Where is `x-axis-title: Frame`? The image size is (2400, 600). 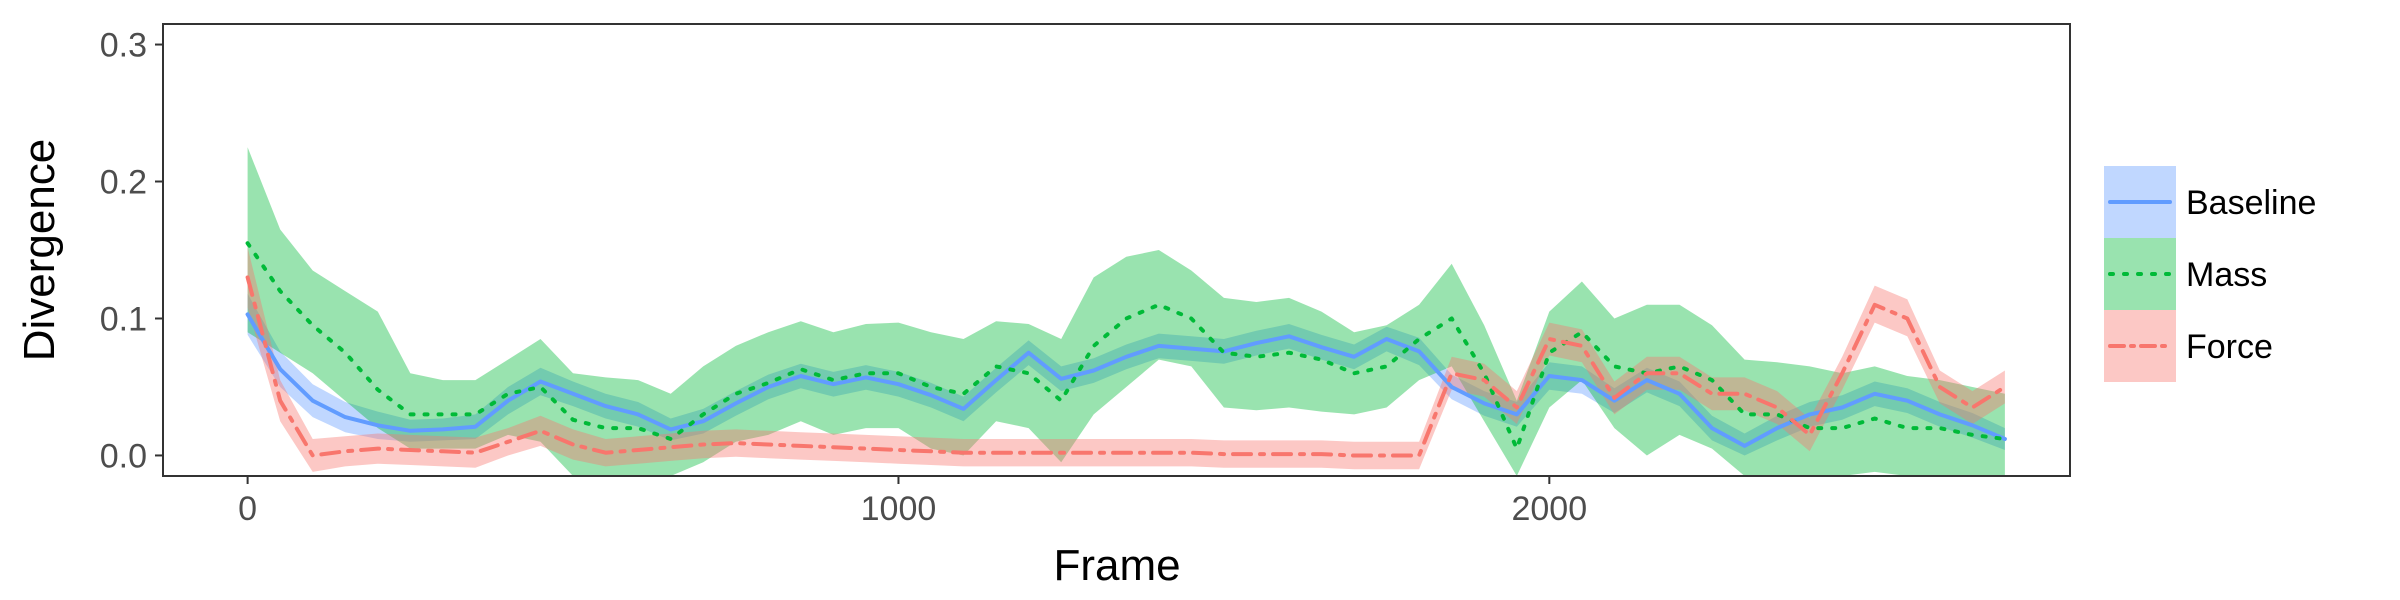
x-axis-title: Frame is located at coordinates (1116, 565).